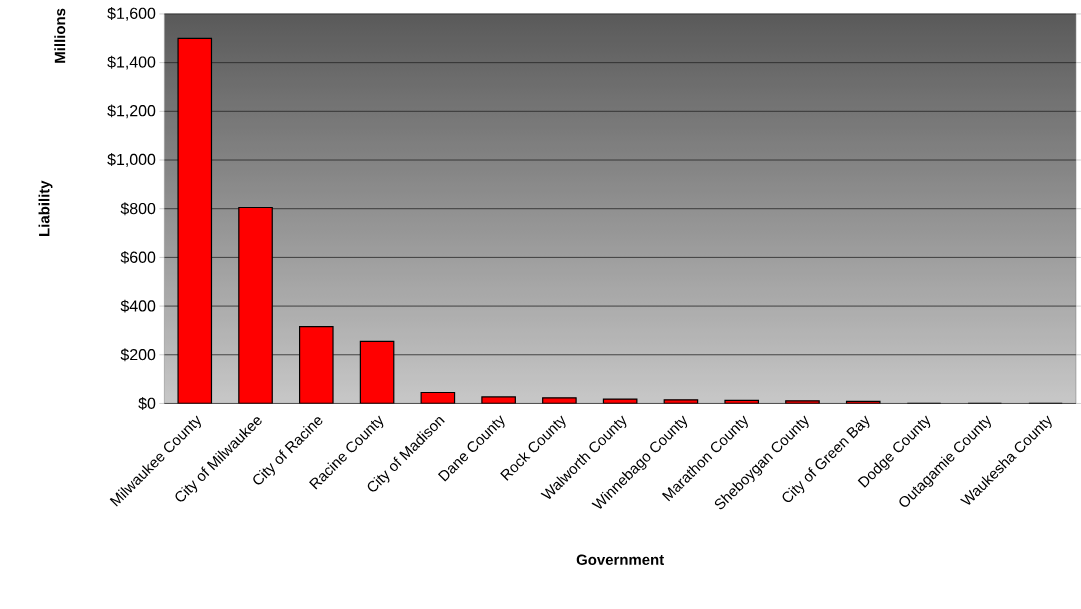  What do you see at coordinates (60, 35) in the screenshot?
I see `text: Millions` at bounding box center [60, 35].